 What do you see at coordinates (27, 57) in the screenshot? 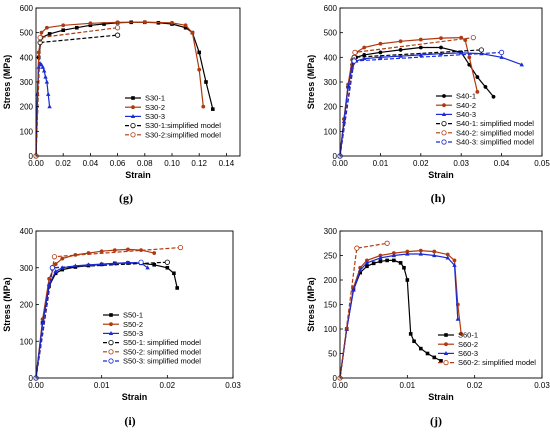
I see `y-tick-label: 400` at bounding box center [27, 57].